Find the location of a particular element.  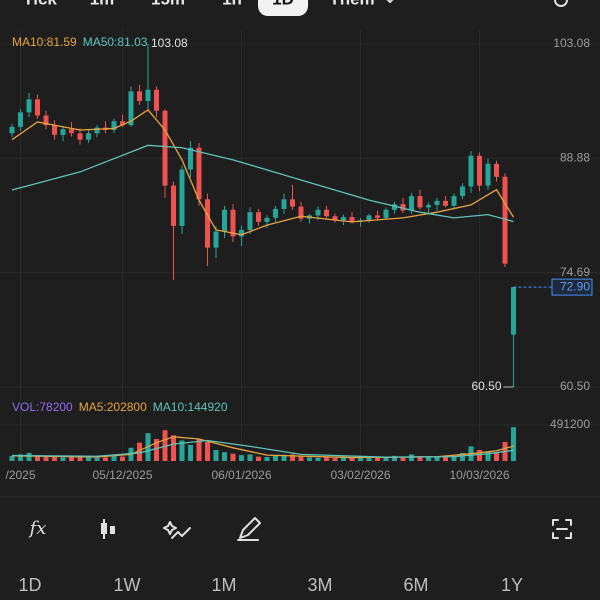

x-tick-label: /2025 is located at coordinates (20, 475).